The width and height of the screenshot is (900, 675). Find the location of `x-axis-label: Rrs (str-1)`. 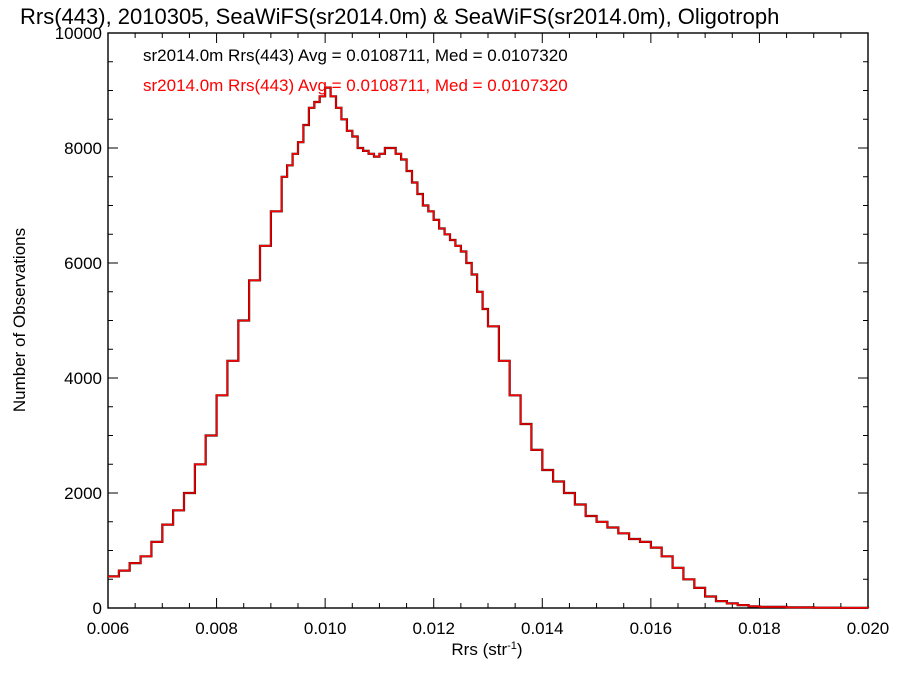

x-axis-label: Rrs (str-1) is located at coordinates (486, 649).